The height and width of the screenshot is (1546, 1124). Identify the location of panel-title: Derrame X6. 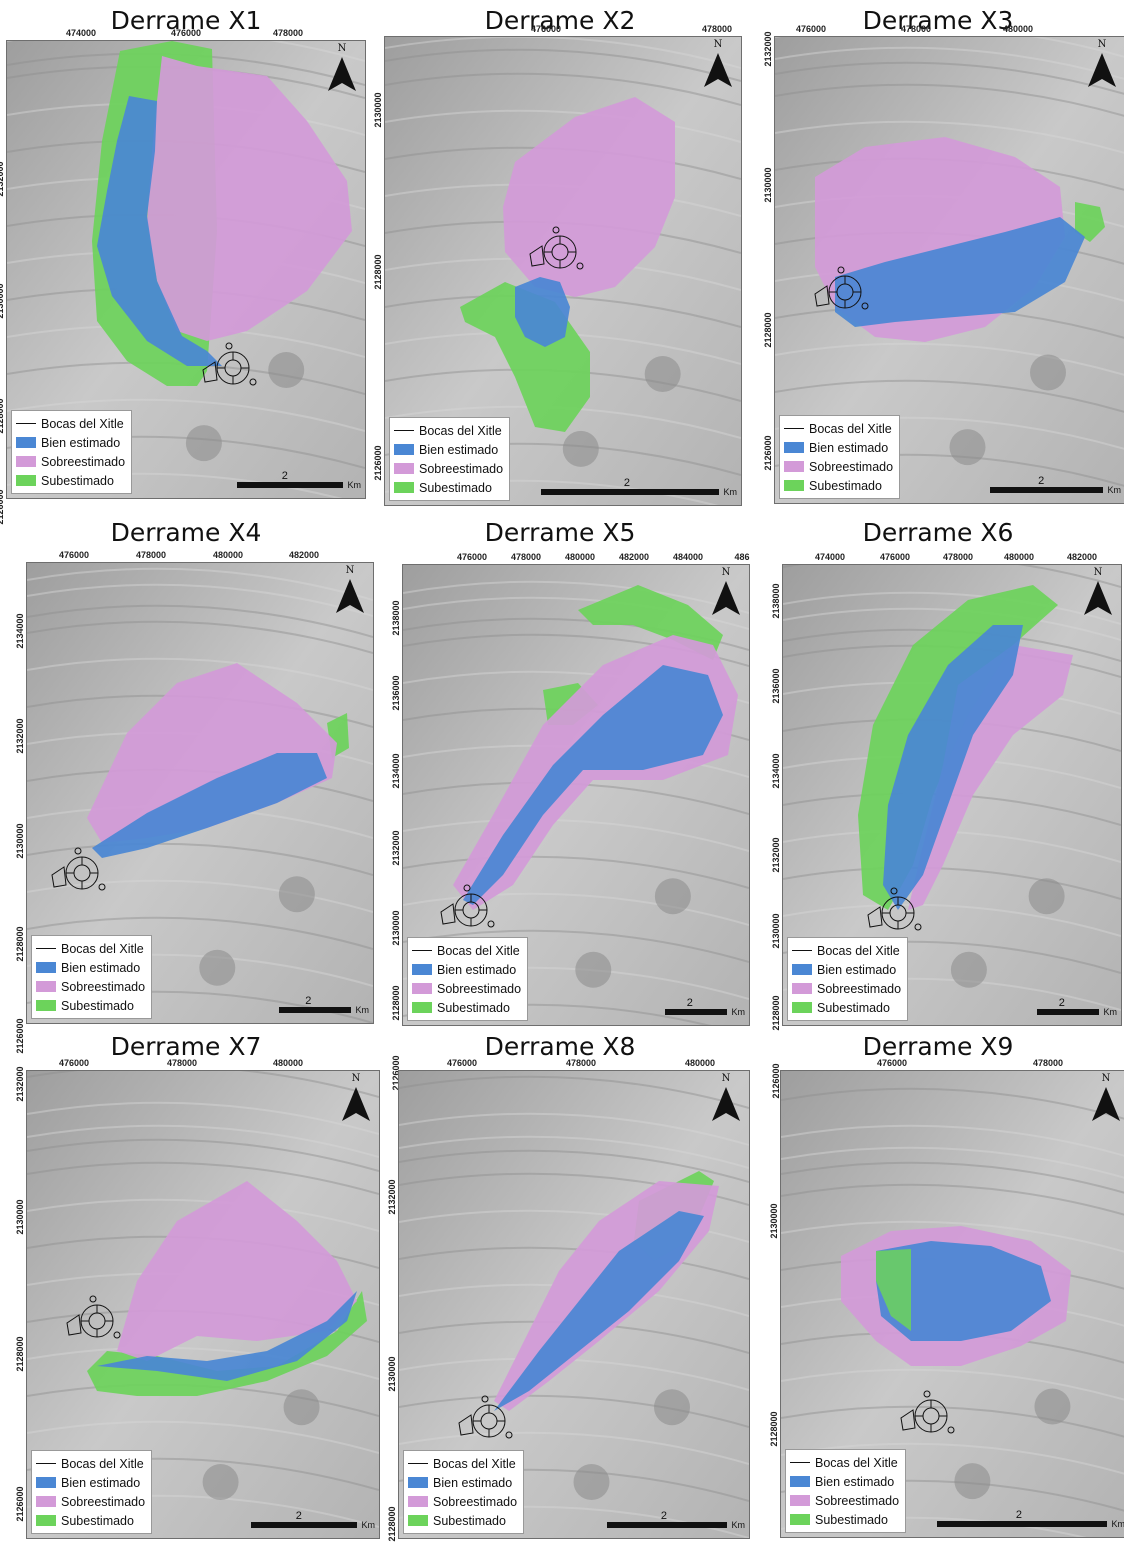
(938, 532).